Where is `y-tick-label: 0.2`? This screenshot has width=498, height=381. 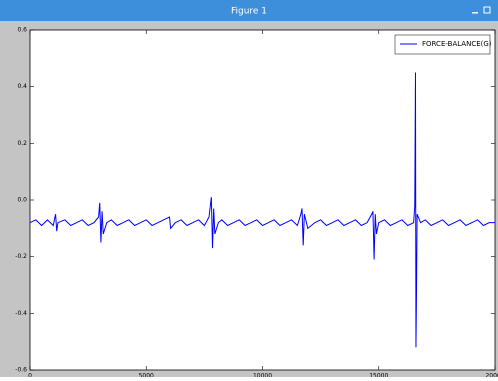
y-tick-label: 0.2 is located at coordinates (22, 143).